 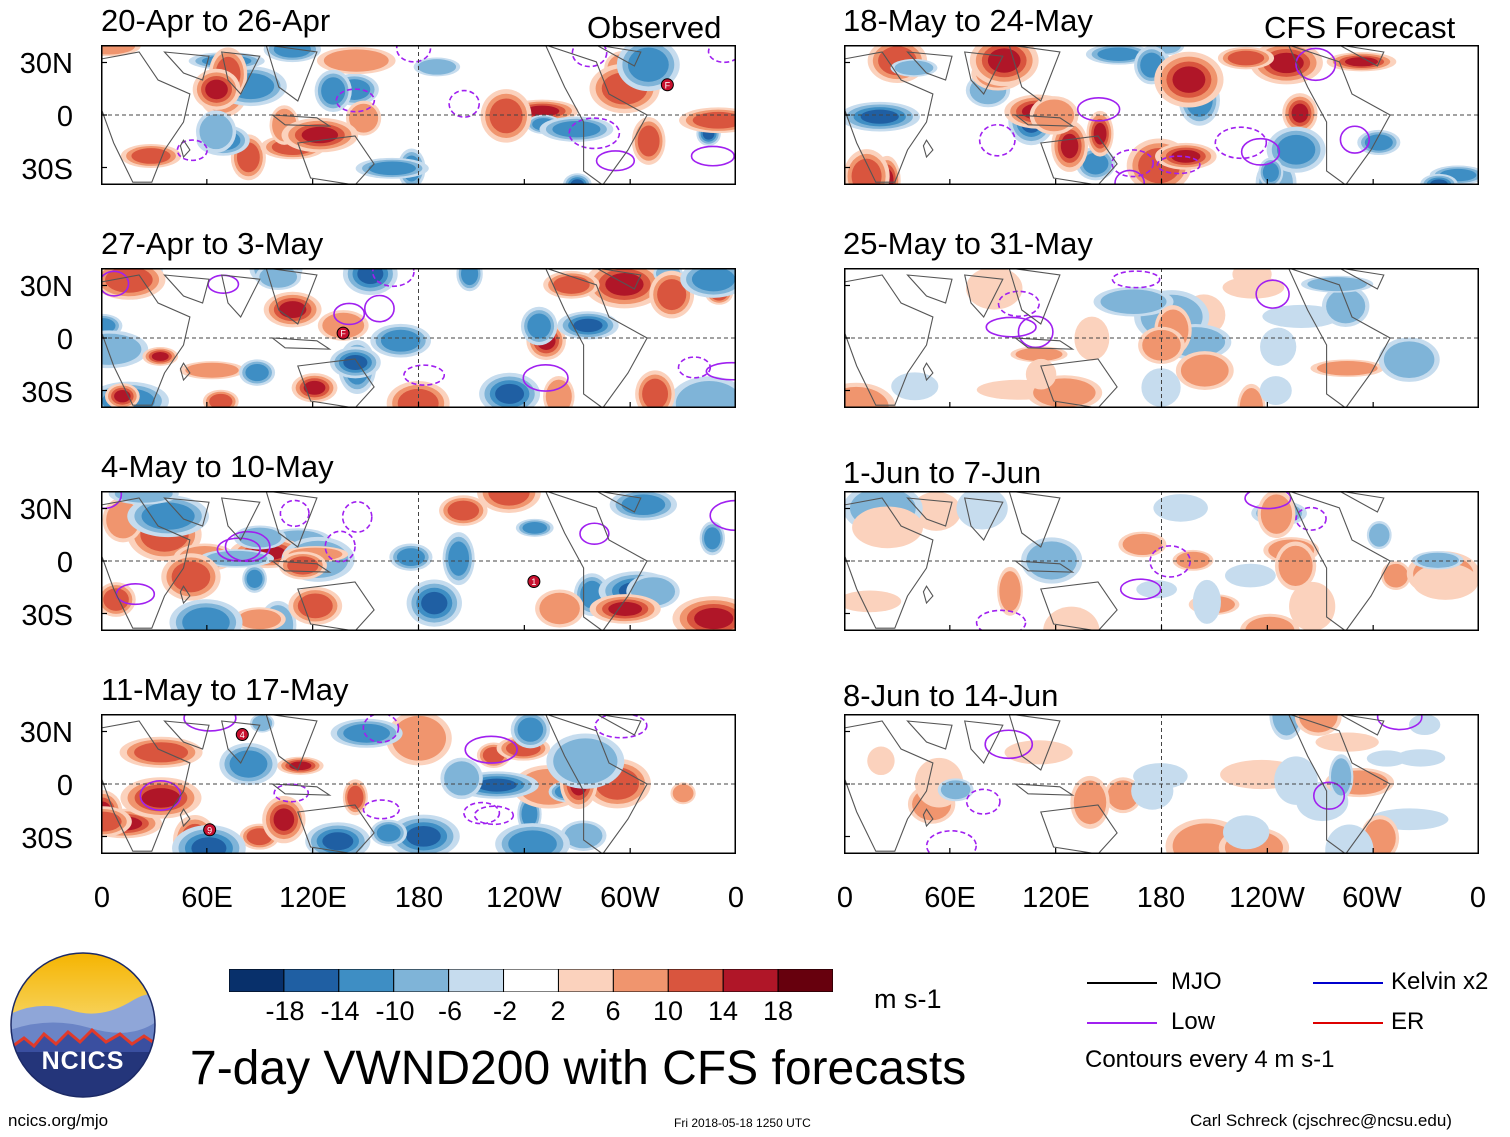 I want to click on panel-title-fc-4: 8-Jun to 14-Jun, so click(x=951, y=695).